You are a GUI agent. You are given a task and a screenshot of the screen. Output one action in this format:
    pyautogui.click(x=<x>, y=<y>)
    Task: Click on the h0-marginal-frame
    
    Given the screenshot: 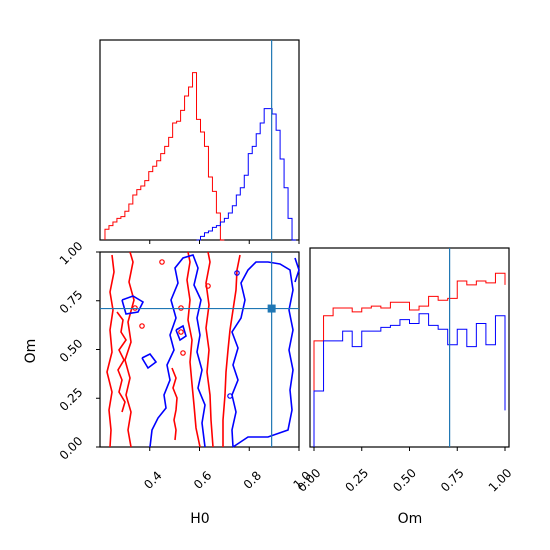 What is the action you would take?
    pyautogui.click(x=199, y=140)
    